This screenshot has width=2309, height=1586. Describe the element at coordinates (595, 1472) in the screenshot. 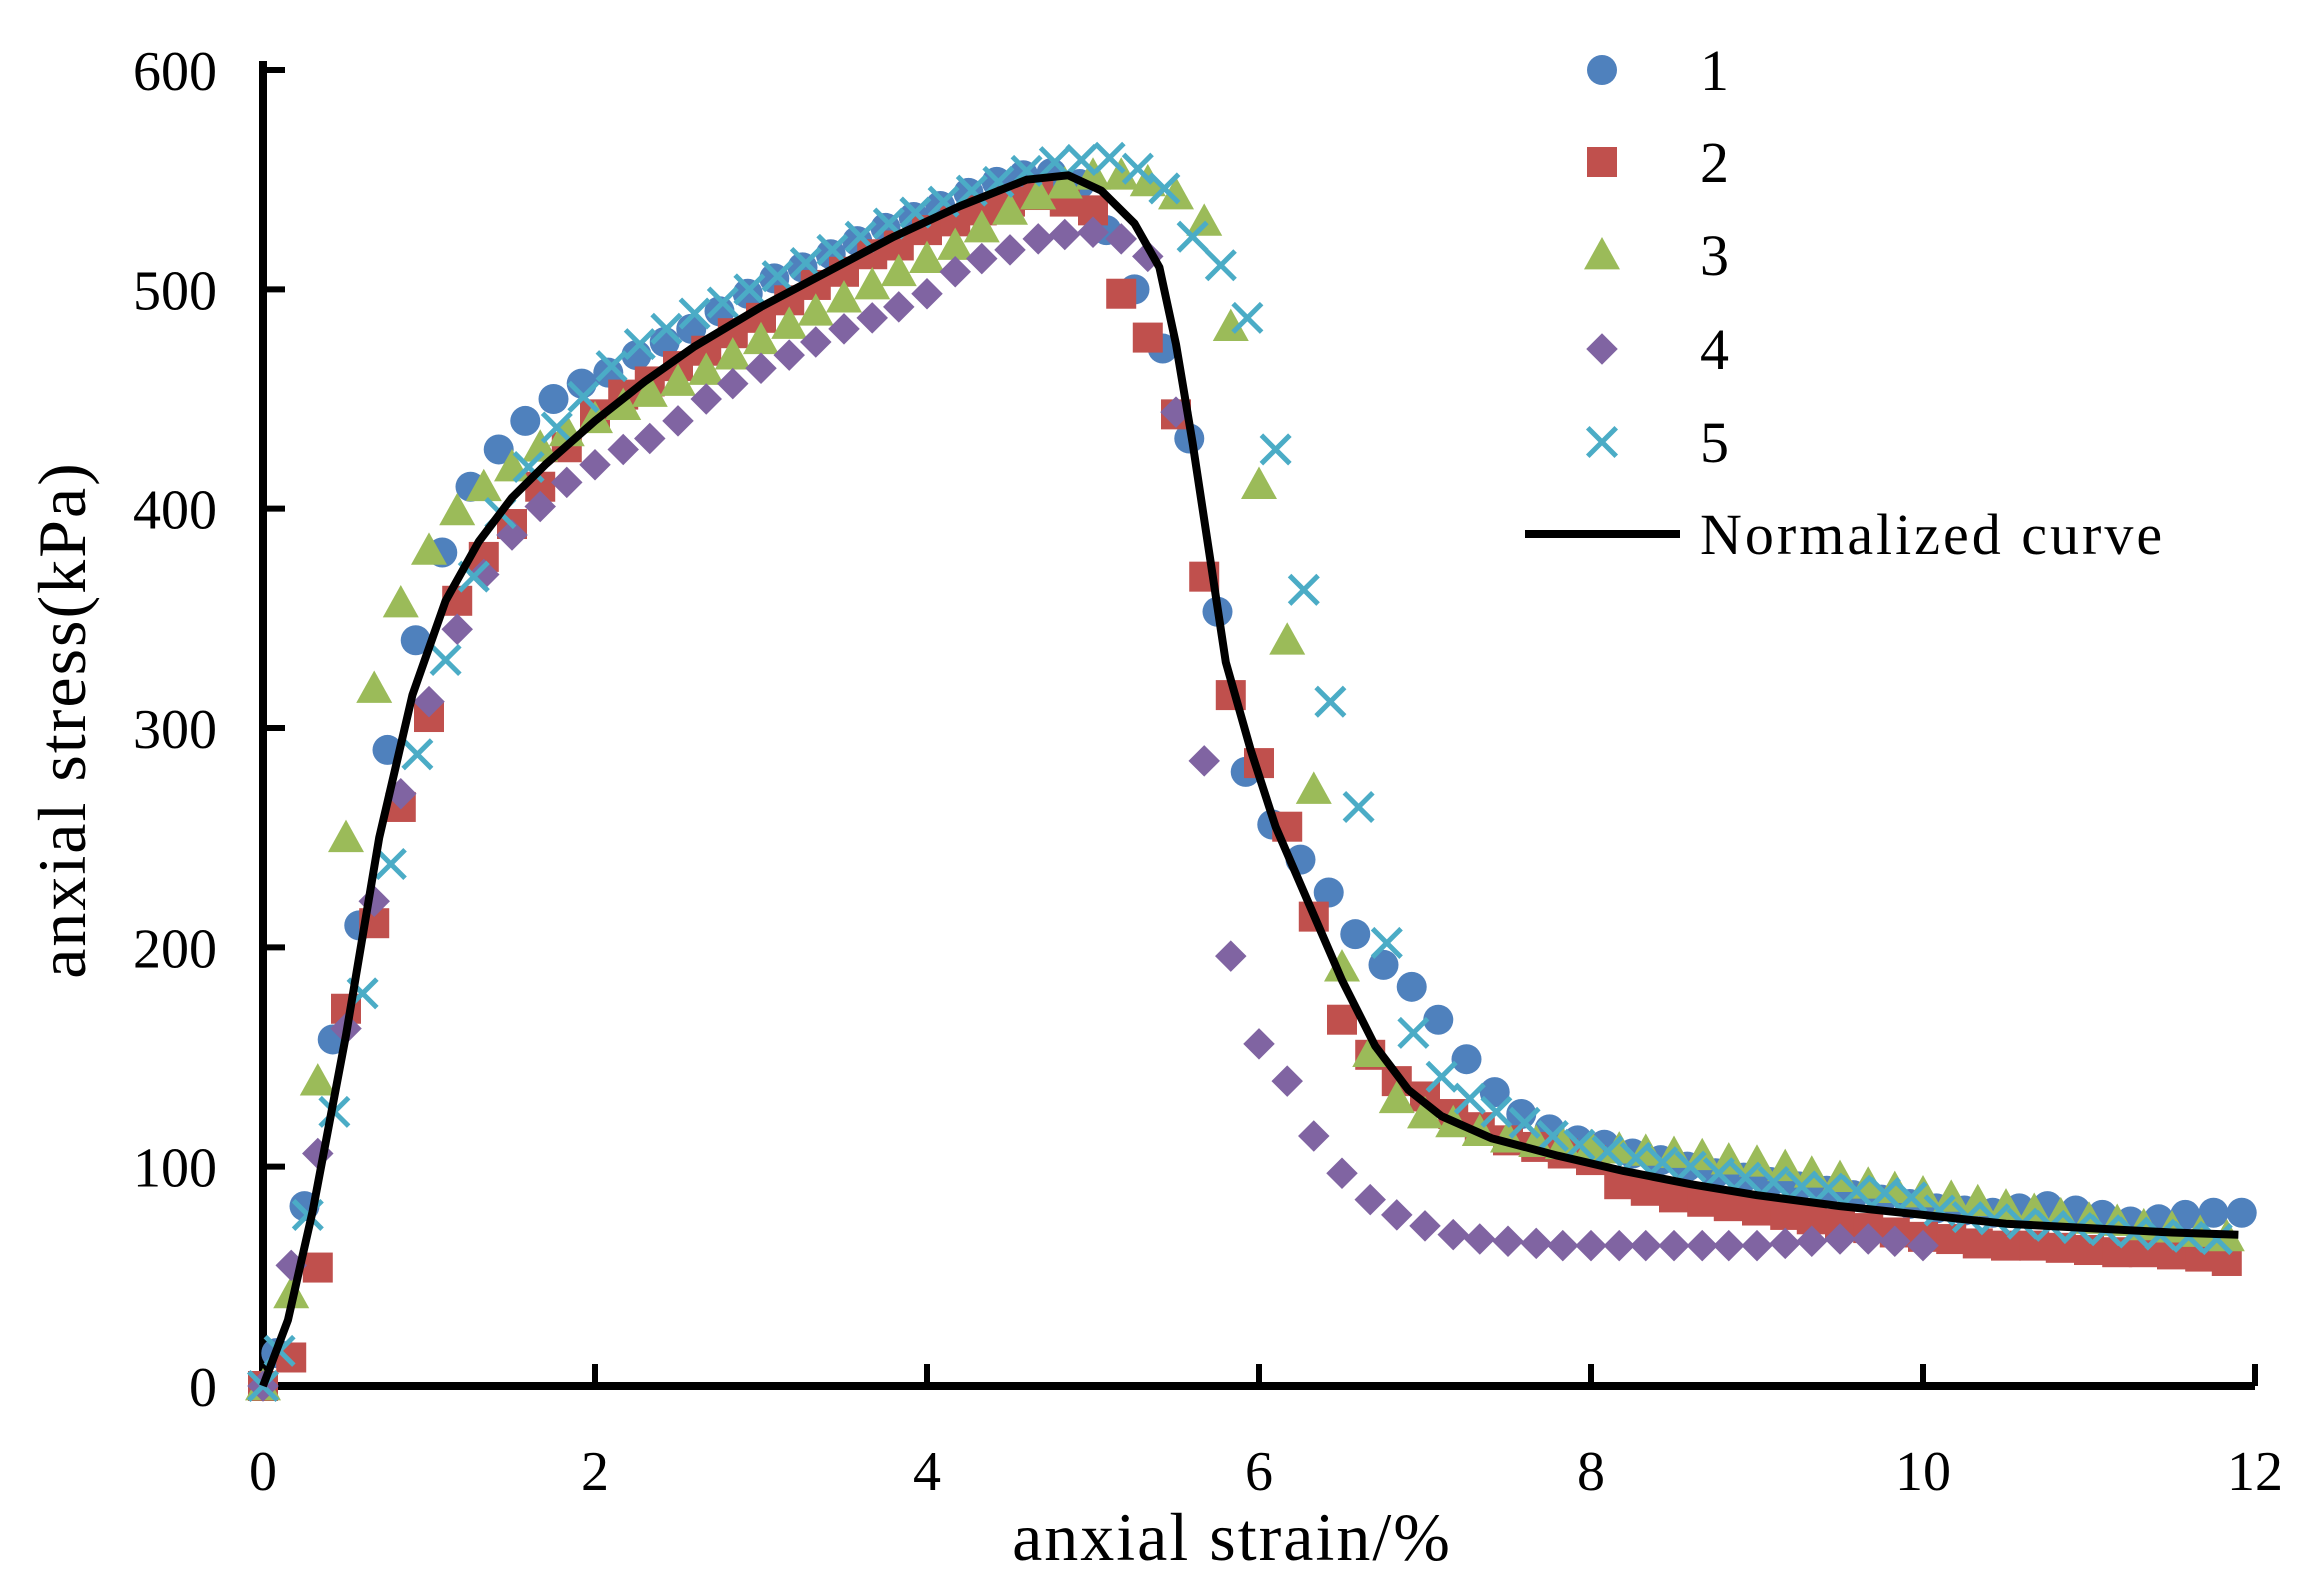

I see `x-tick-label: 2` at that location.